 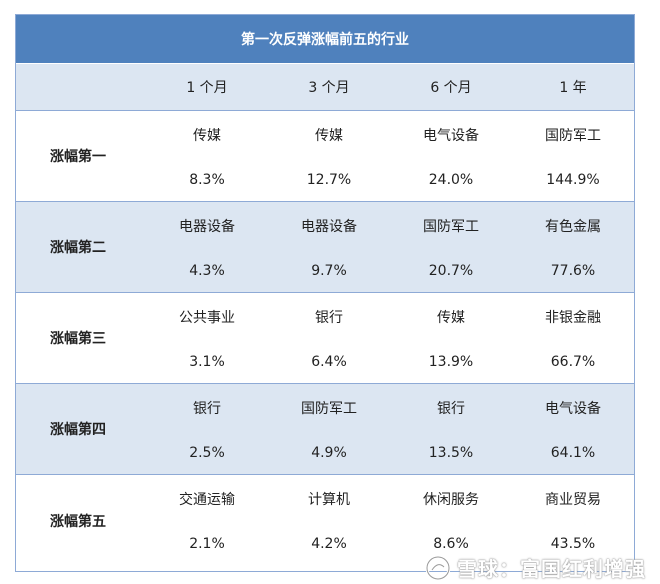 What do you see at coordinates (78, 339) in the screenshot?
I see `row-label: 涨幅第三` at bounding box center [78, 339].